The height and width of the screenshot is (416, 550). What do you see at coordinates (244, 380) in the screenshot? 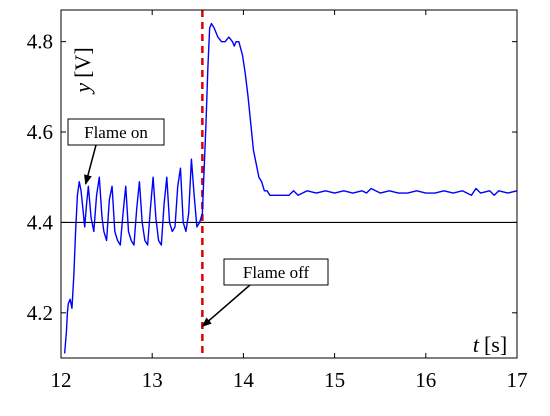
I see `x-tick-label: 14` at bounding box center [244, 380].